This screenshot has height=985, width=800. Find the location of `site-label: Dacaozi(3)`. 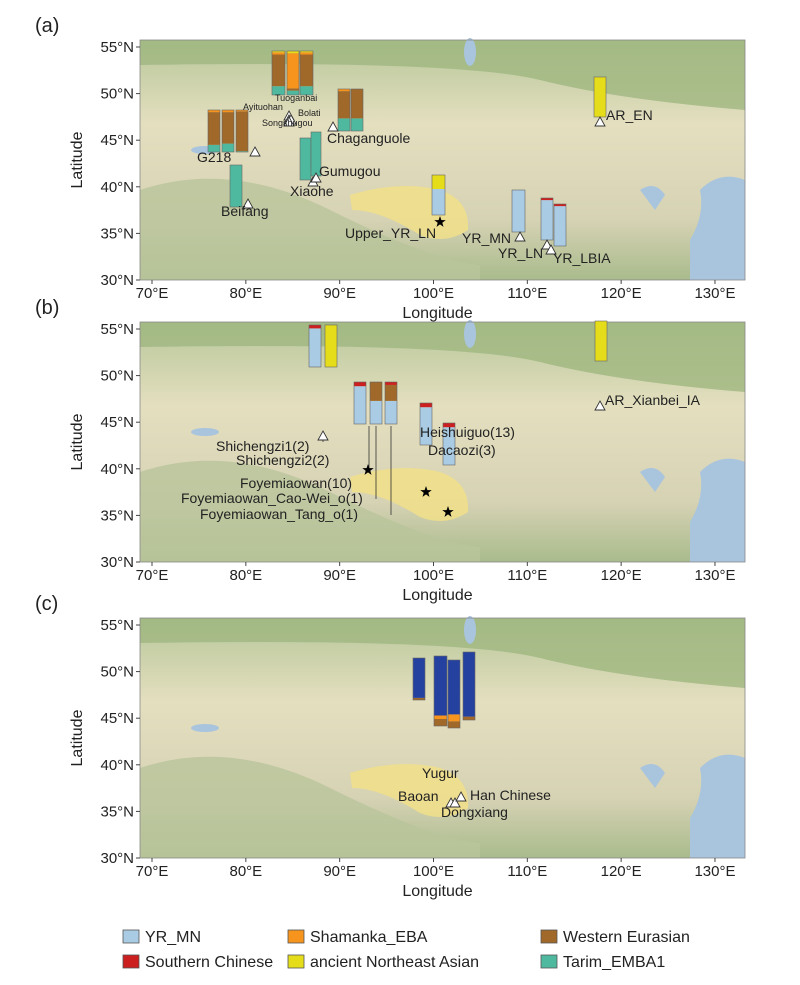

site-label: Dacaozi(3) is located at coordinates (462, 450).